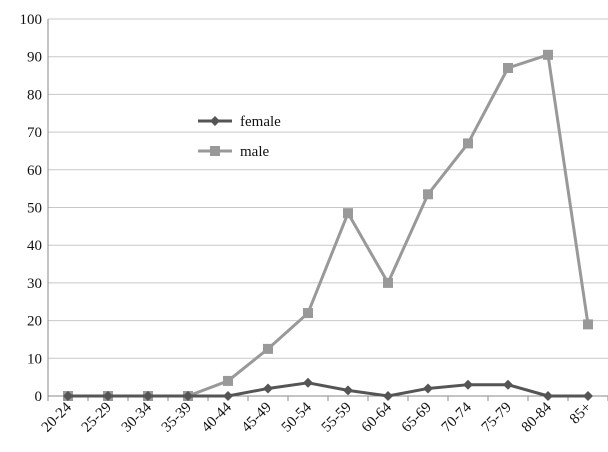  I want to click on series-female, so click(328, 389).